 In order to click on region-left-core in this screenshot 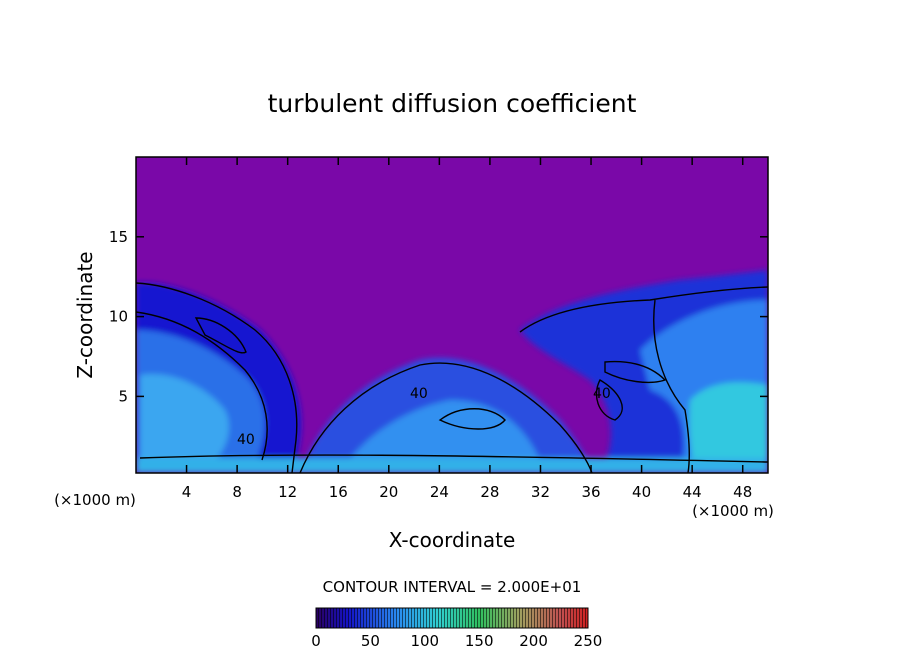, I will do `click(184, 422)`.